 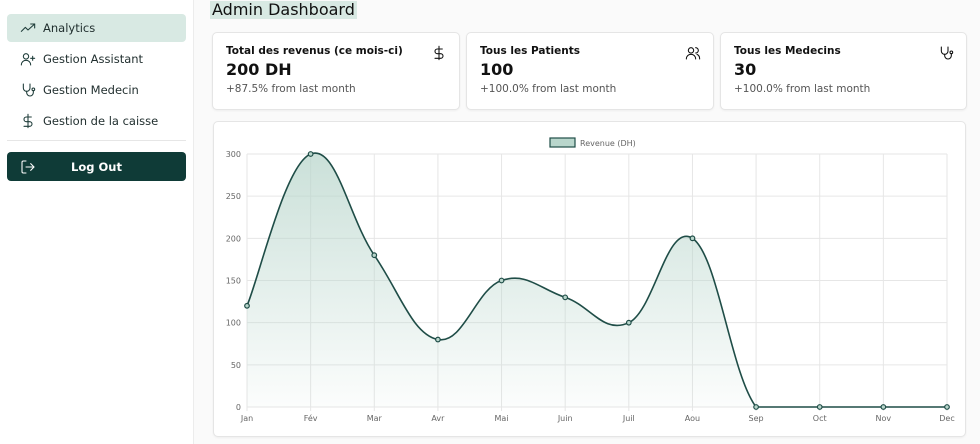 I want to click on y-tick-label: 0, so click(x=238, y=407).